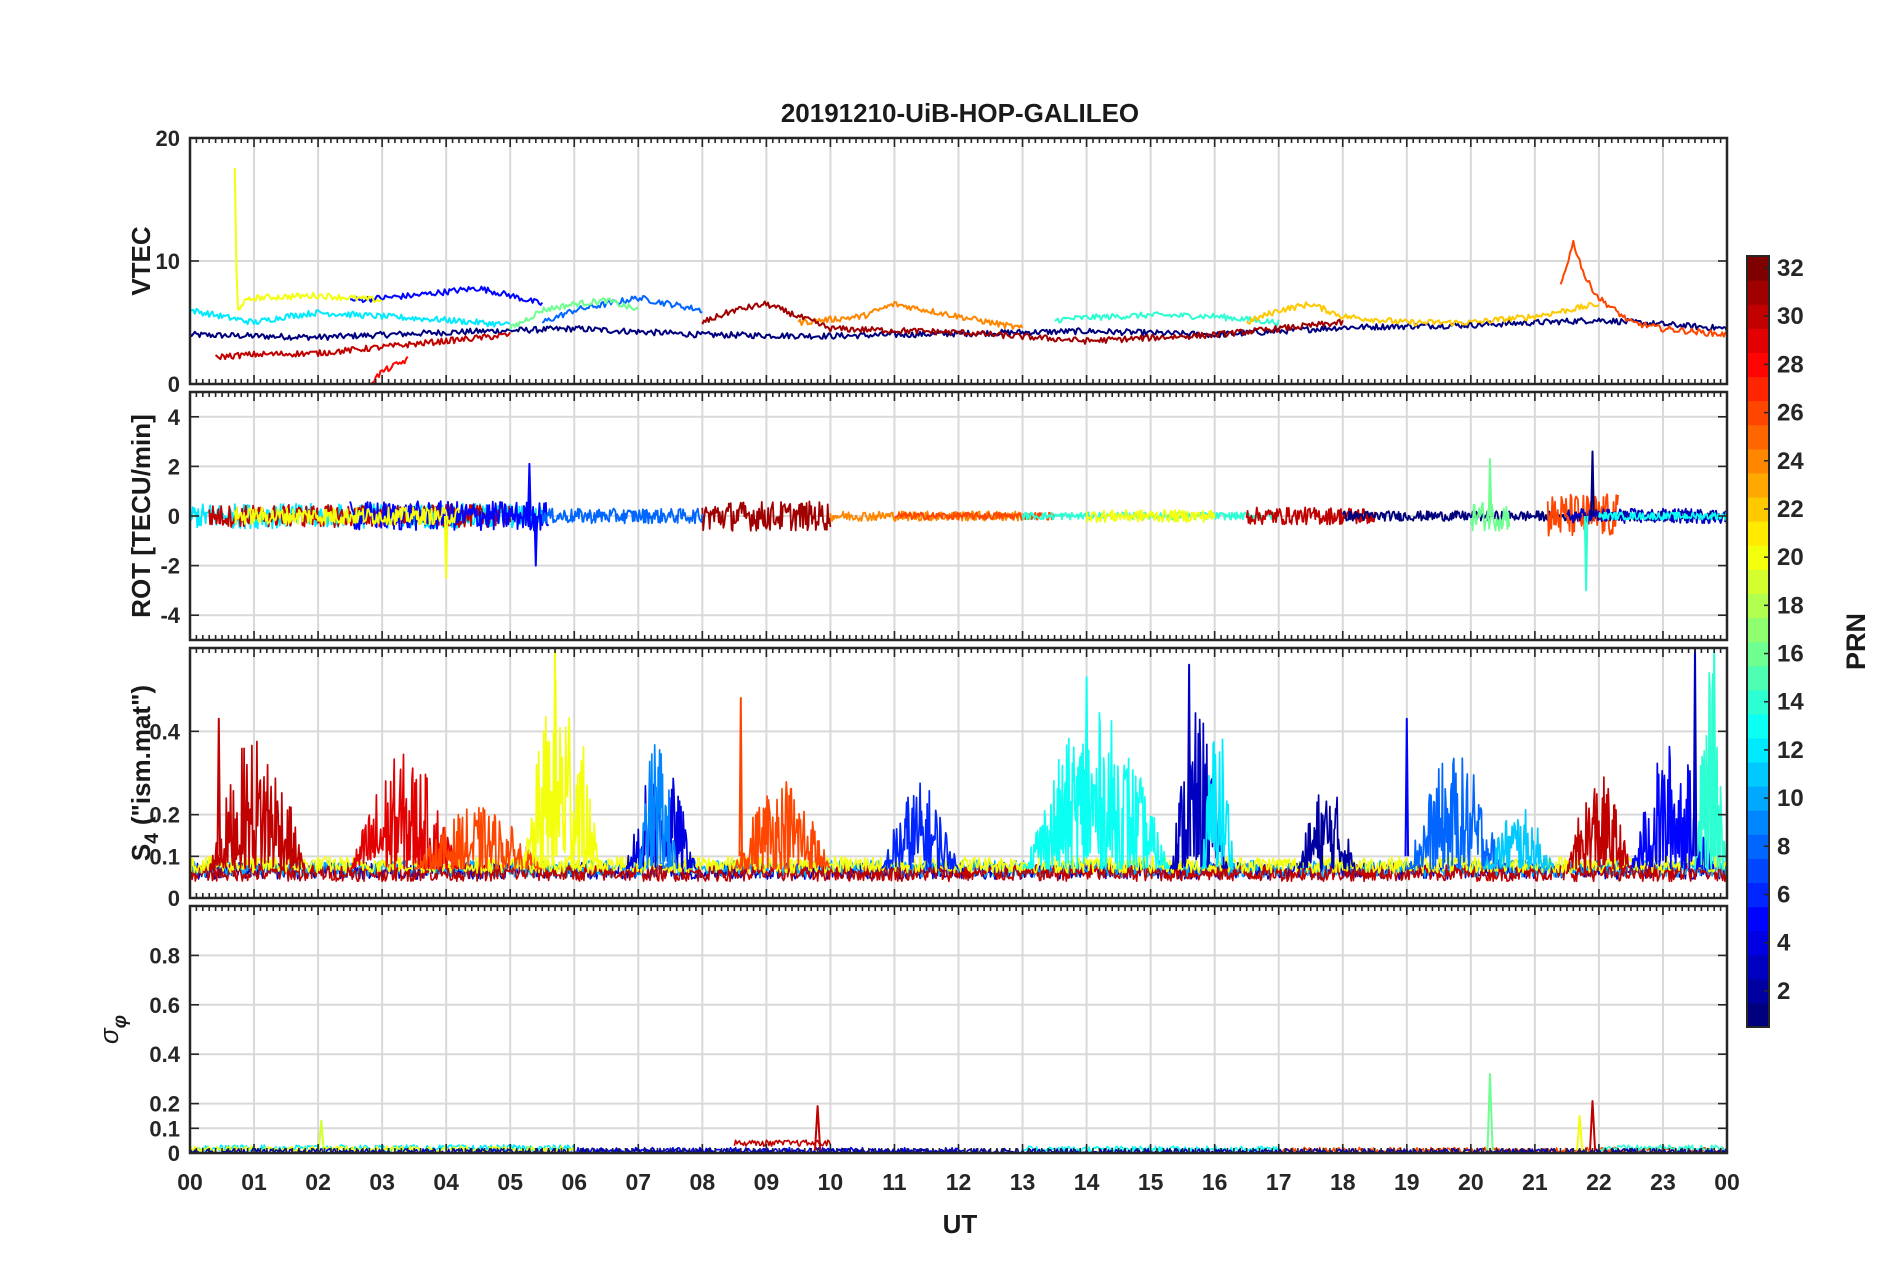 The width and height of the screenshot is (1902, 1272). What do you see at coordinates (164, 815) in the screenshot?
I see `y-tick-label: 0.2` at bounding box center [164, 815].